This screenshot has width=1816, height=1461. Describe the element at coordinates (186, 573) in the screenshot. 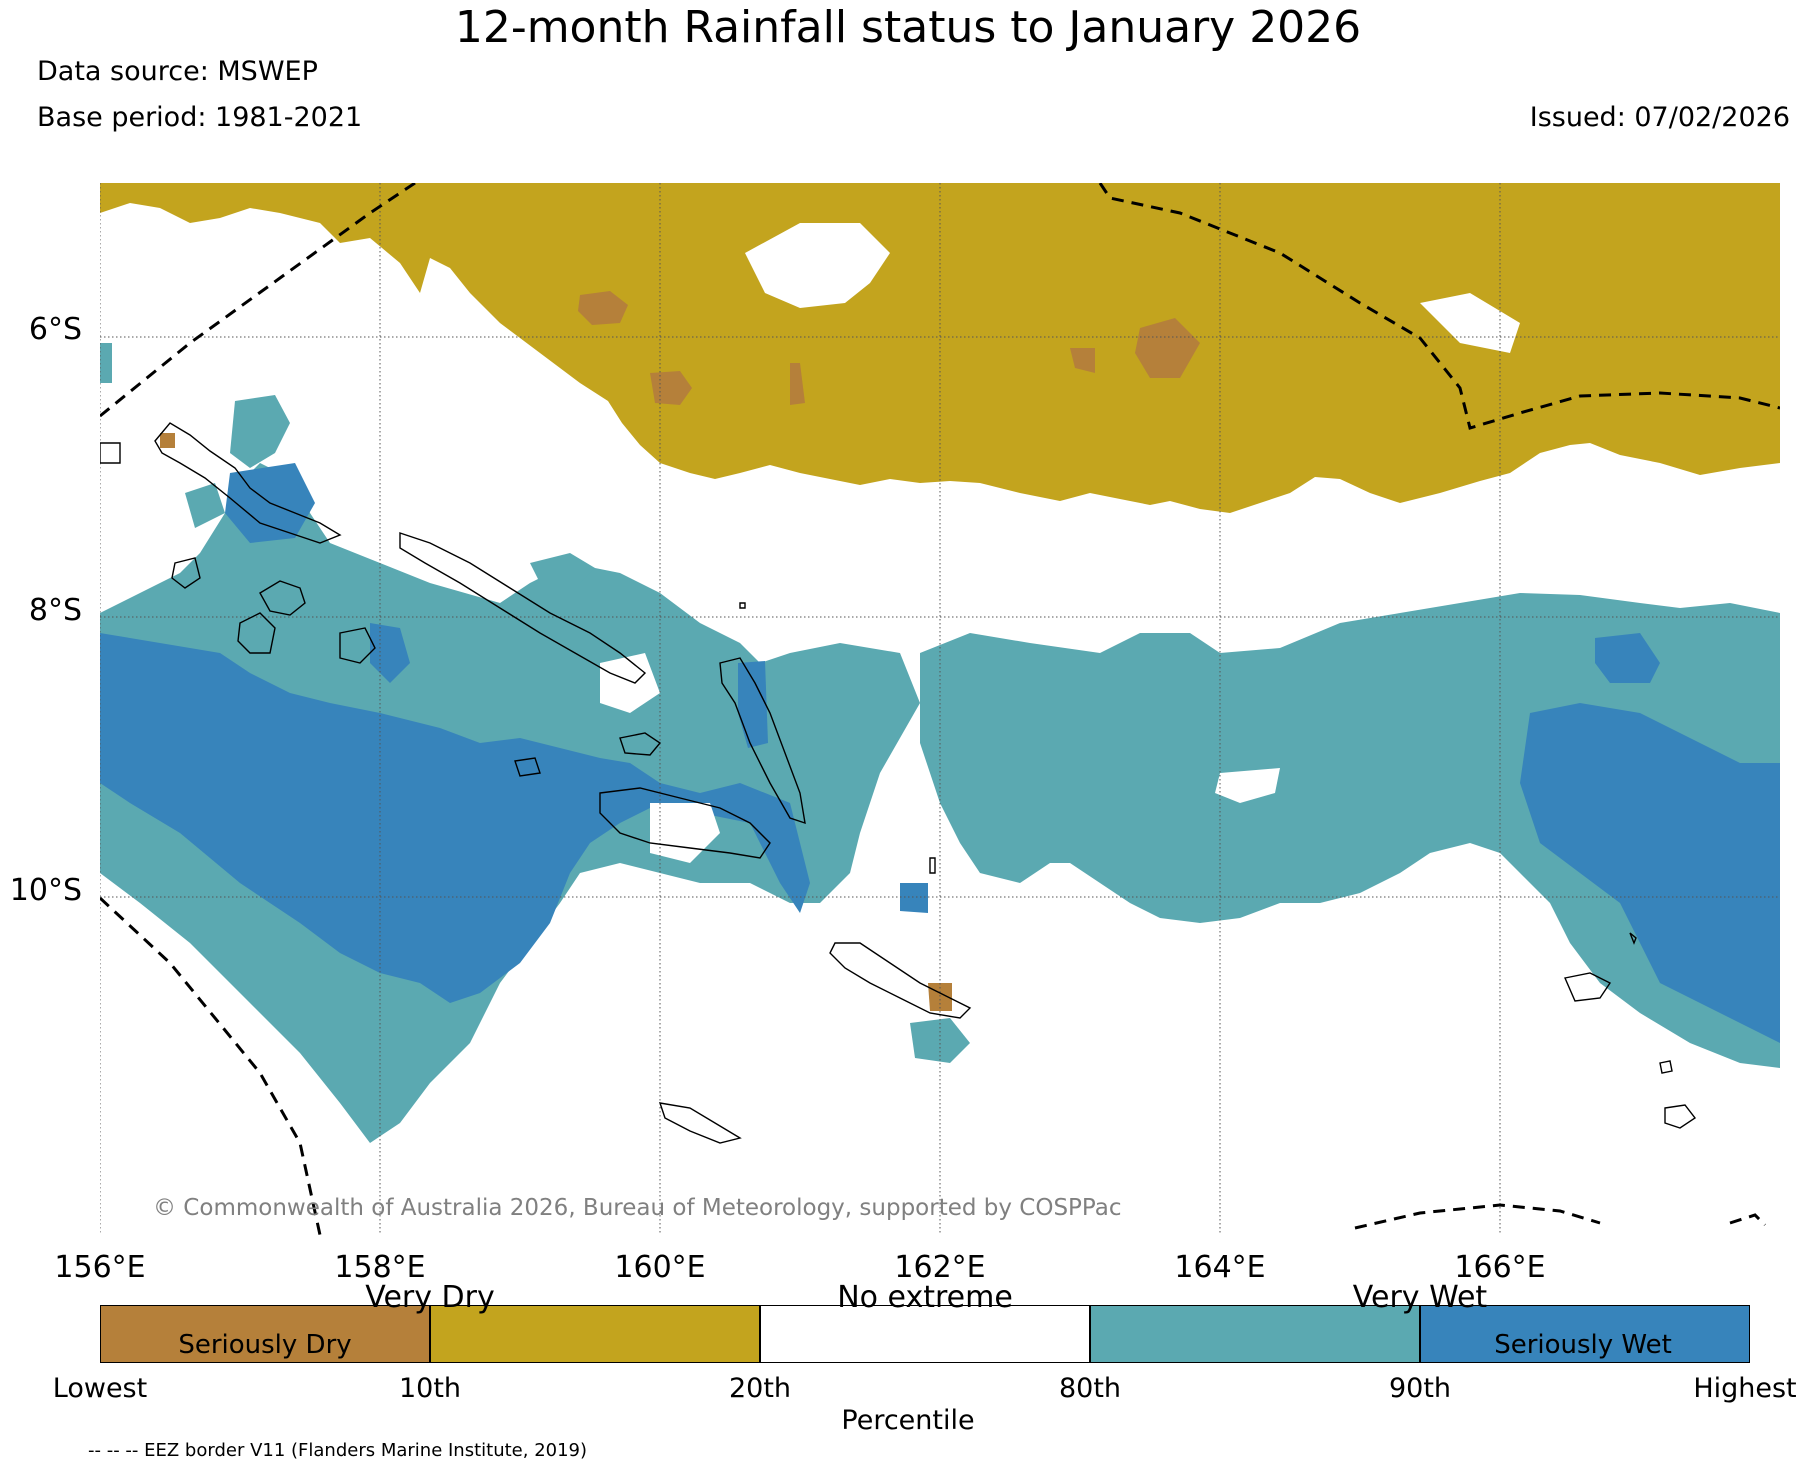

I see `island-kolombangara` at that location.